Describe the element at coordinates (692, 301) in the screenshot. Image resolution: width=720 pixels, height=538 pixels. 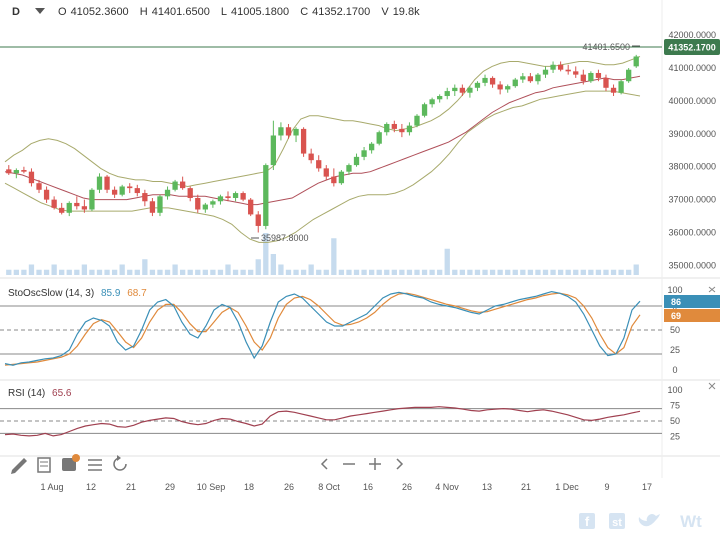
I see `stoch-k-badge` at that location.